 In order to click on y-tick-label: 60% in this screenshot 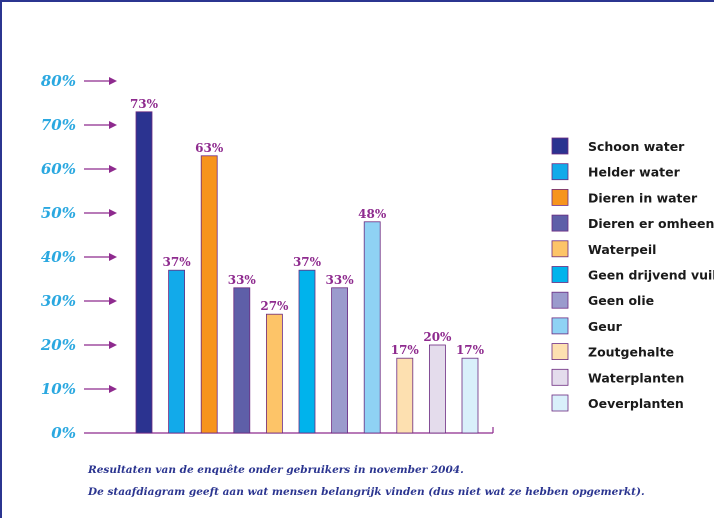, I will do `click(58, 169)`.